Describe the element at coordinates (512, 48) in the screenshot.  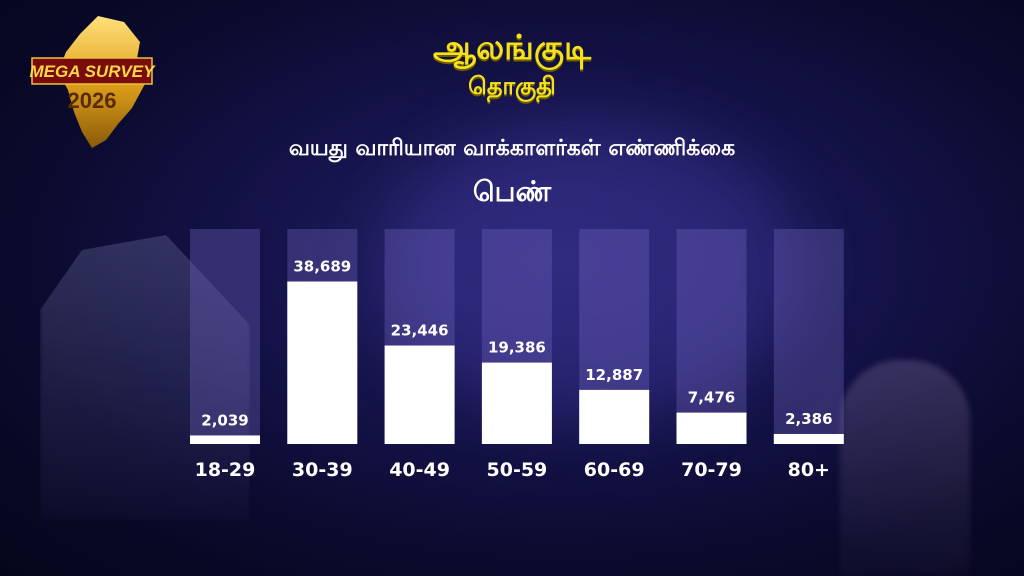
I see `constituency-title: ஆலங்குடி` at that location.